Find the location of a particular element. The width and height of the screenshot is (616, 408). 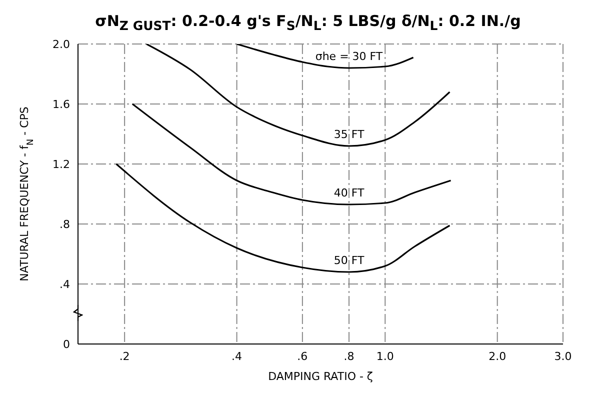

y-tick-label: .8 is located at coordinates (65, 224).